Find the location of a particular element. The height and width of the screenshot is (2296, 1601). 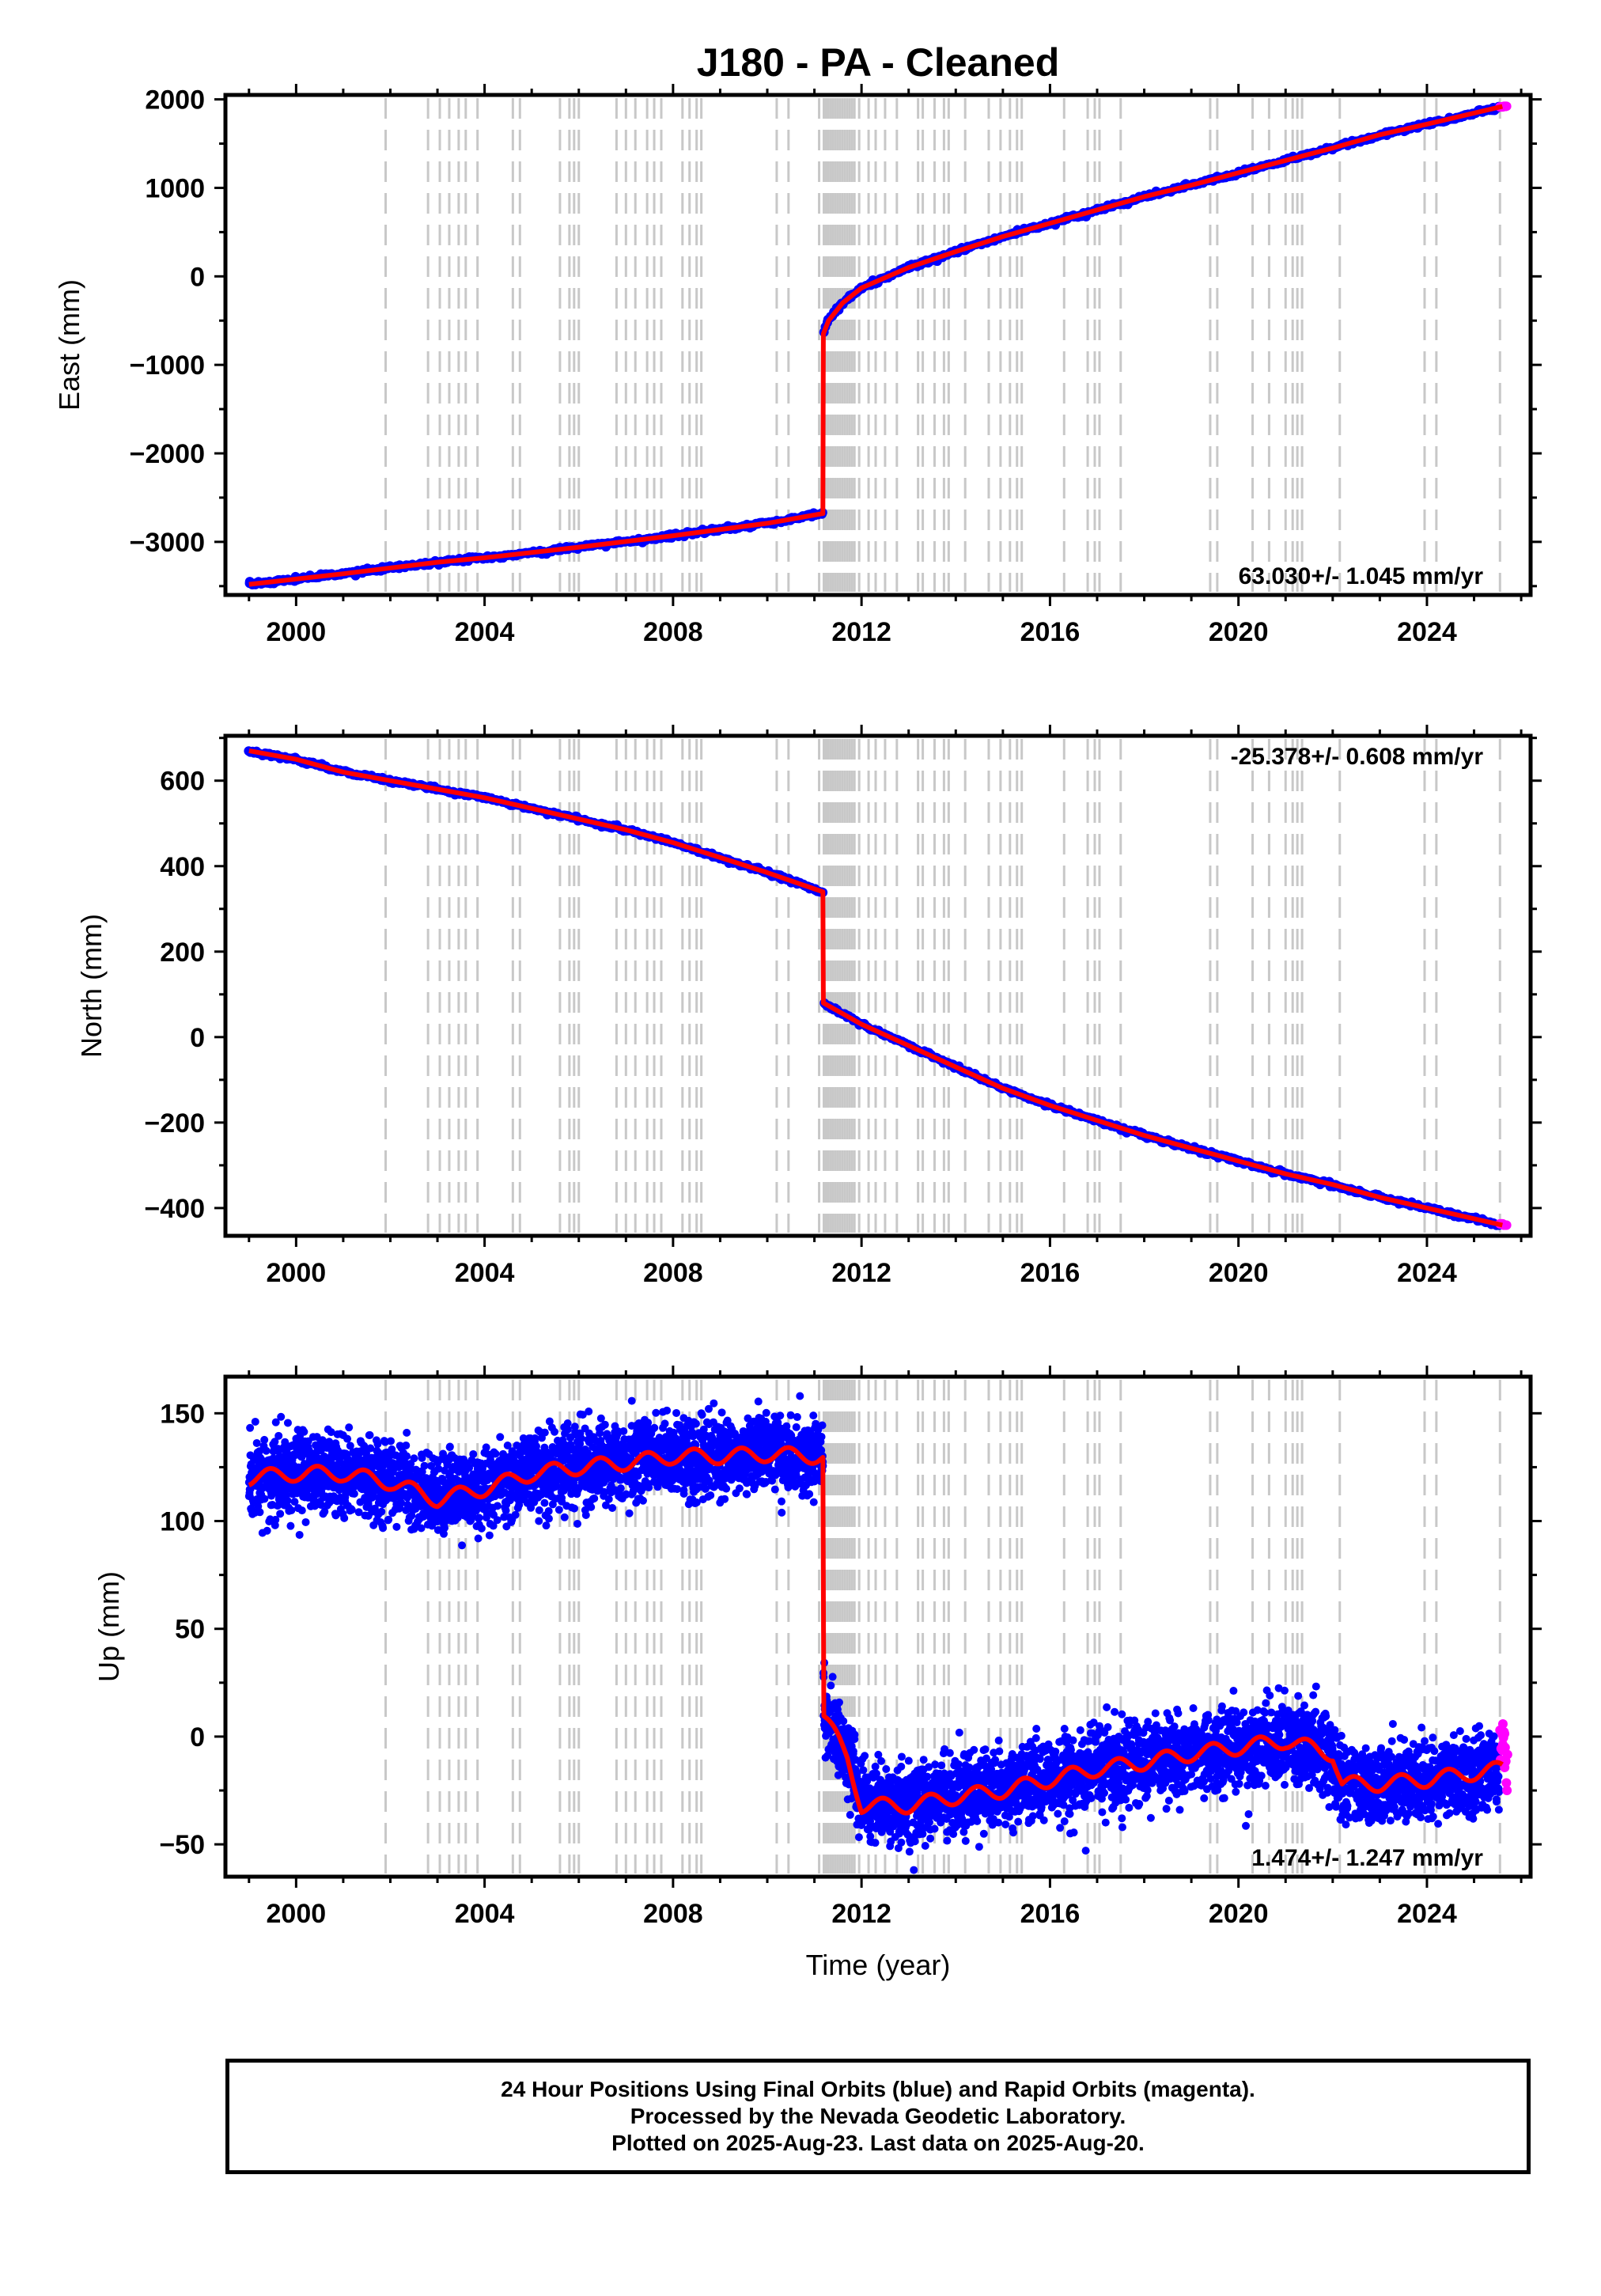

y-tick-label: −2000 is located at coordinates (168, 454).